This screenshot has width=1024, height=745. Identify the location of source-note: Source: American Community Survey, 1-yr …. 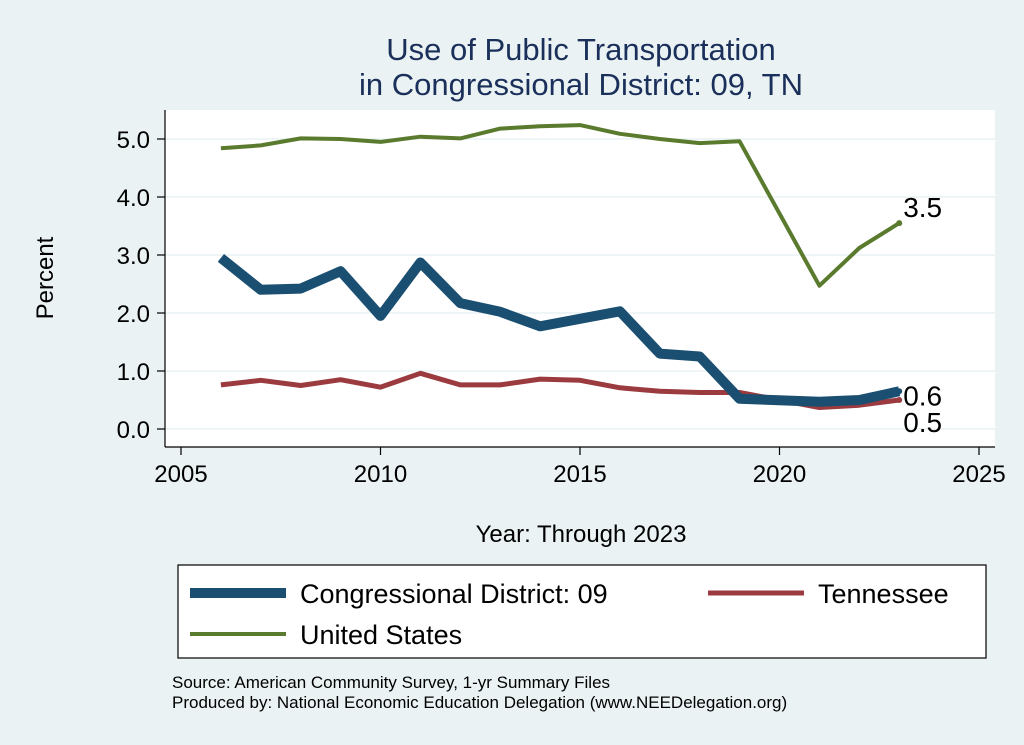
(391, 682).